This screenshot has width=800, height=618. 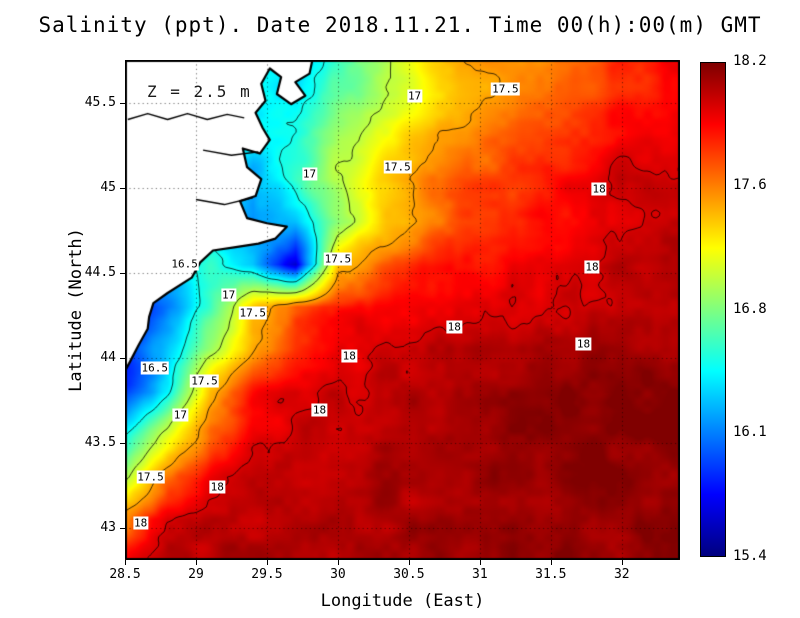 I want to click on y-axis-label: Latitude (North), so click(x=76, y=310).